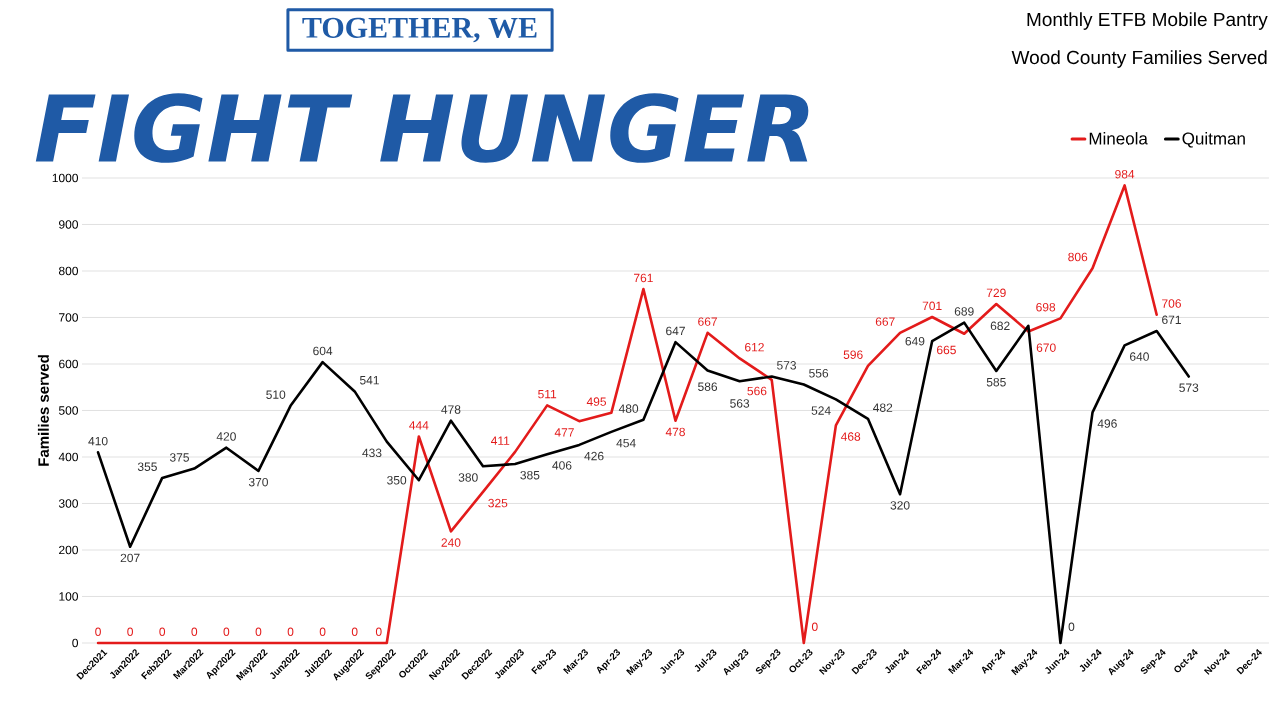  What do you see at coordinates (130, 558) in the screenshot?
I see `data-label: 207` at bounding box center [130, 558].